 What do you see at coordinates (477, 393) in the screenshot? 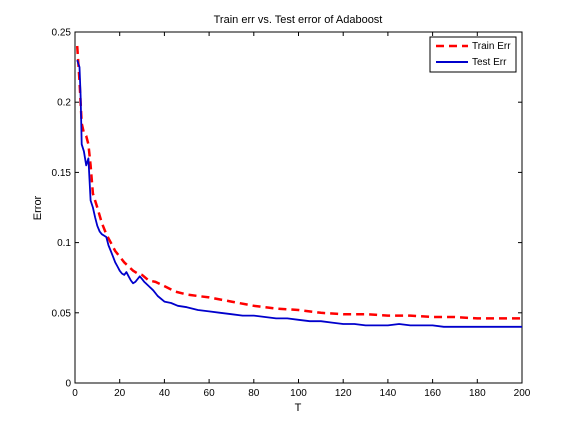
I see `x-tick-label: 180` at bounding box center [477, 393].